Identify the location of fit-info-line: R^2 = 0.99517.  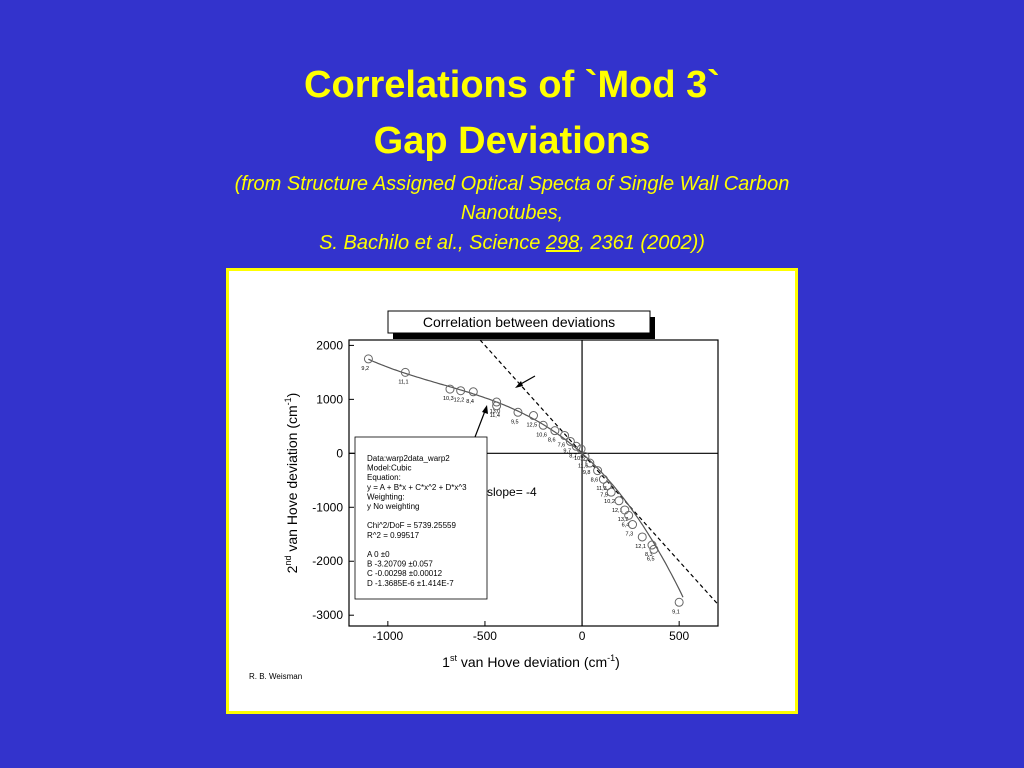
(393, 535).